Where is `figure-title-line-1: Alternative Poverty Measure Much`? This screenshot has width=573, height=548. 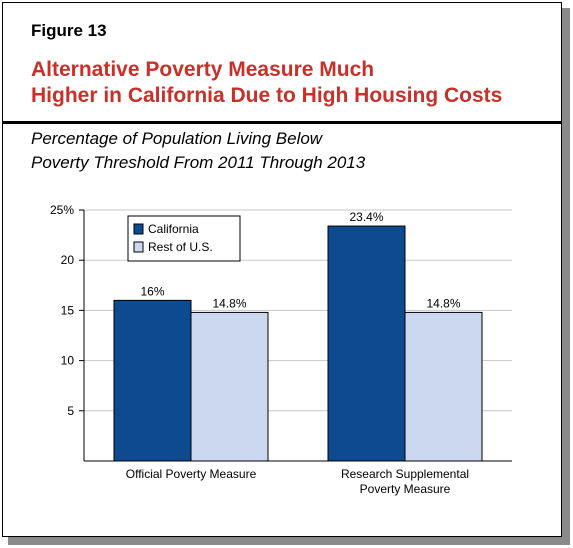 figure-title-line-1: Alternative Poverty Measure Much is located at coordinates (203, 69).